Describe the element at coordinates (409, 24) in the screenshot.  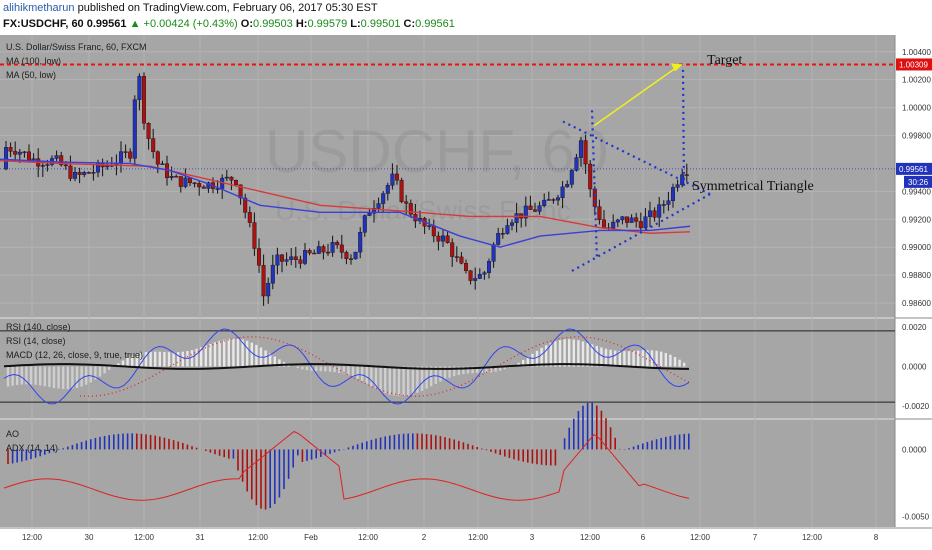
I see `close-label: C:` at that location.